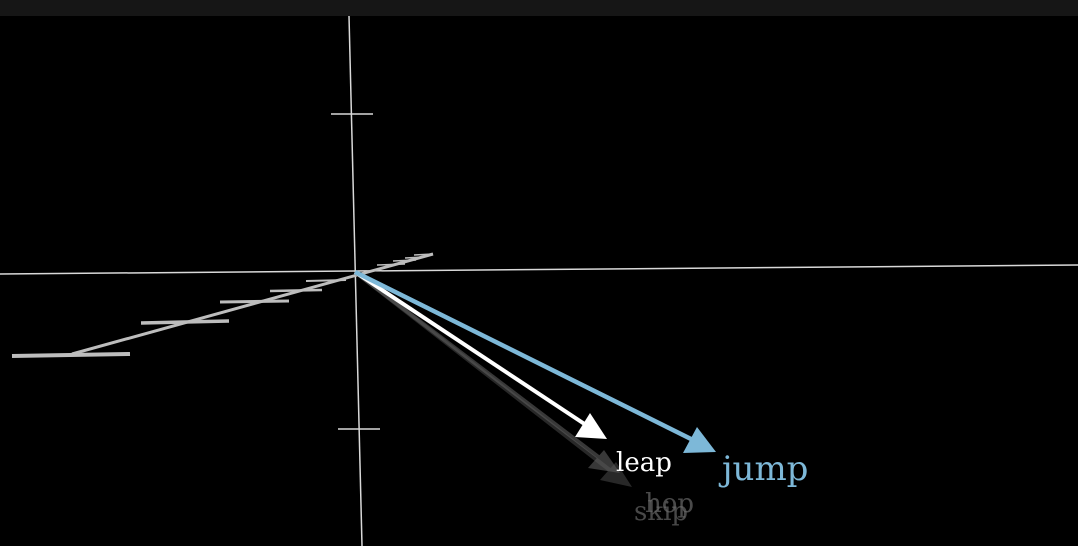  I want to click on label-skip: skip, so click(661, 512).